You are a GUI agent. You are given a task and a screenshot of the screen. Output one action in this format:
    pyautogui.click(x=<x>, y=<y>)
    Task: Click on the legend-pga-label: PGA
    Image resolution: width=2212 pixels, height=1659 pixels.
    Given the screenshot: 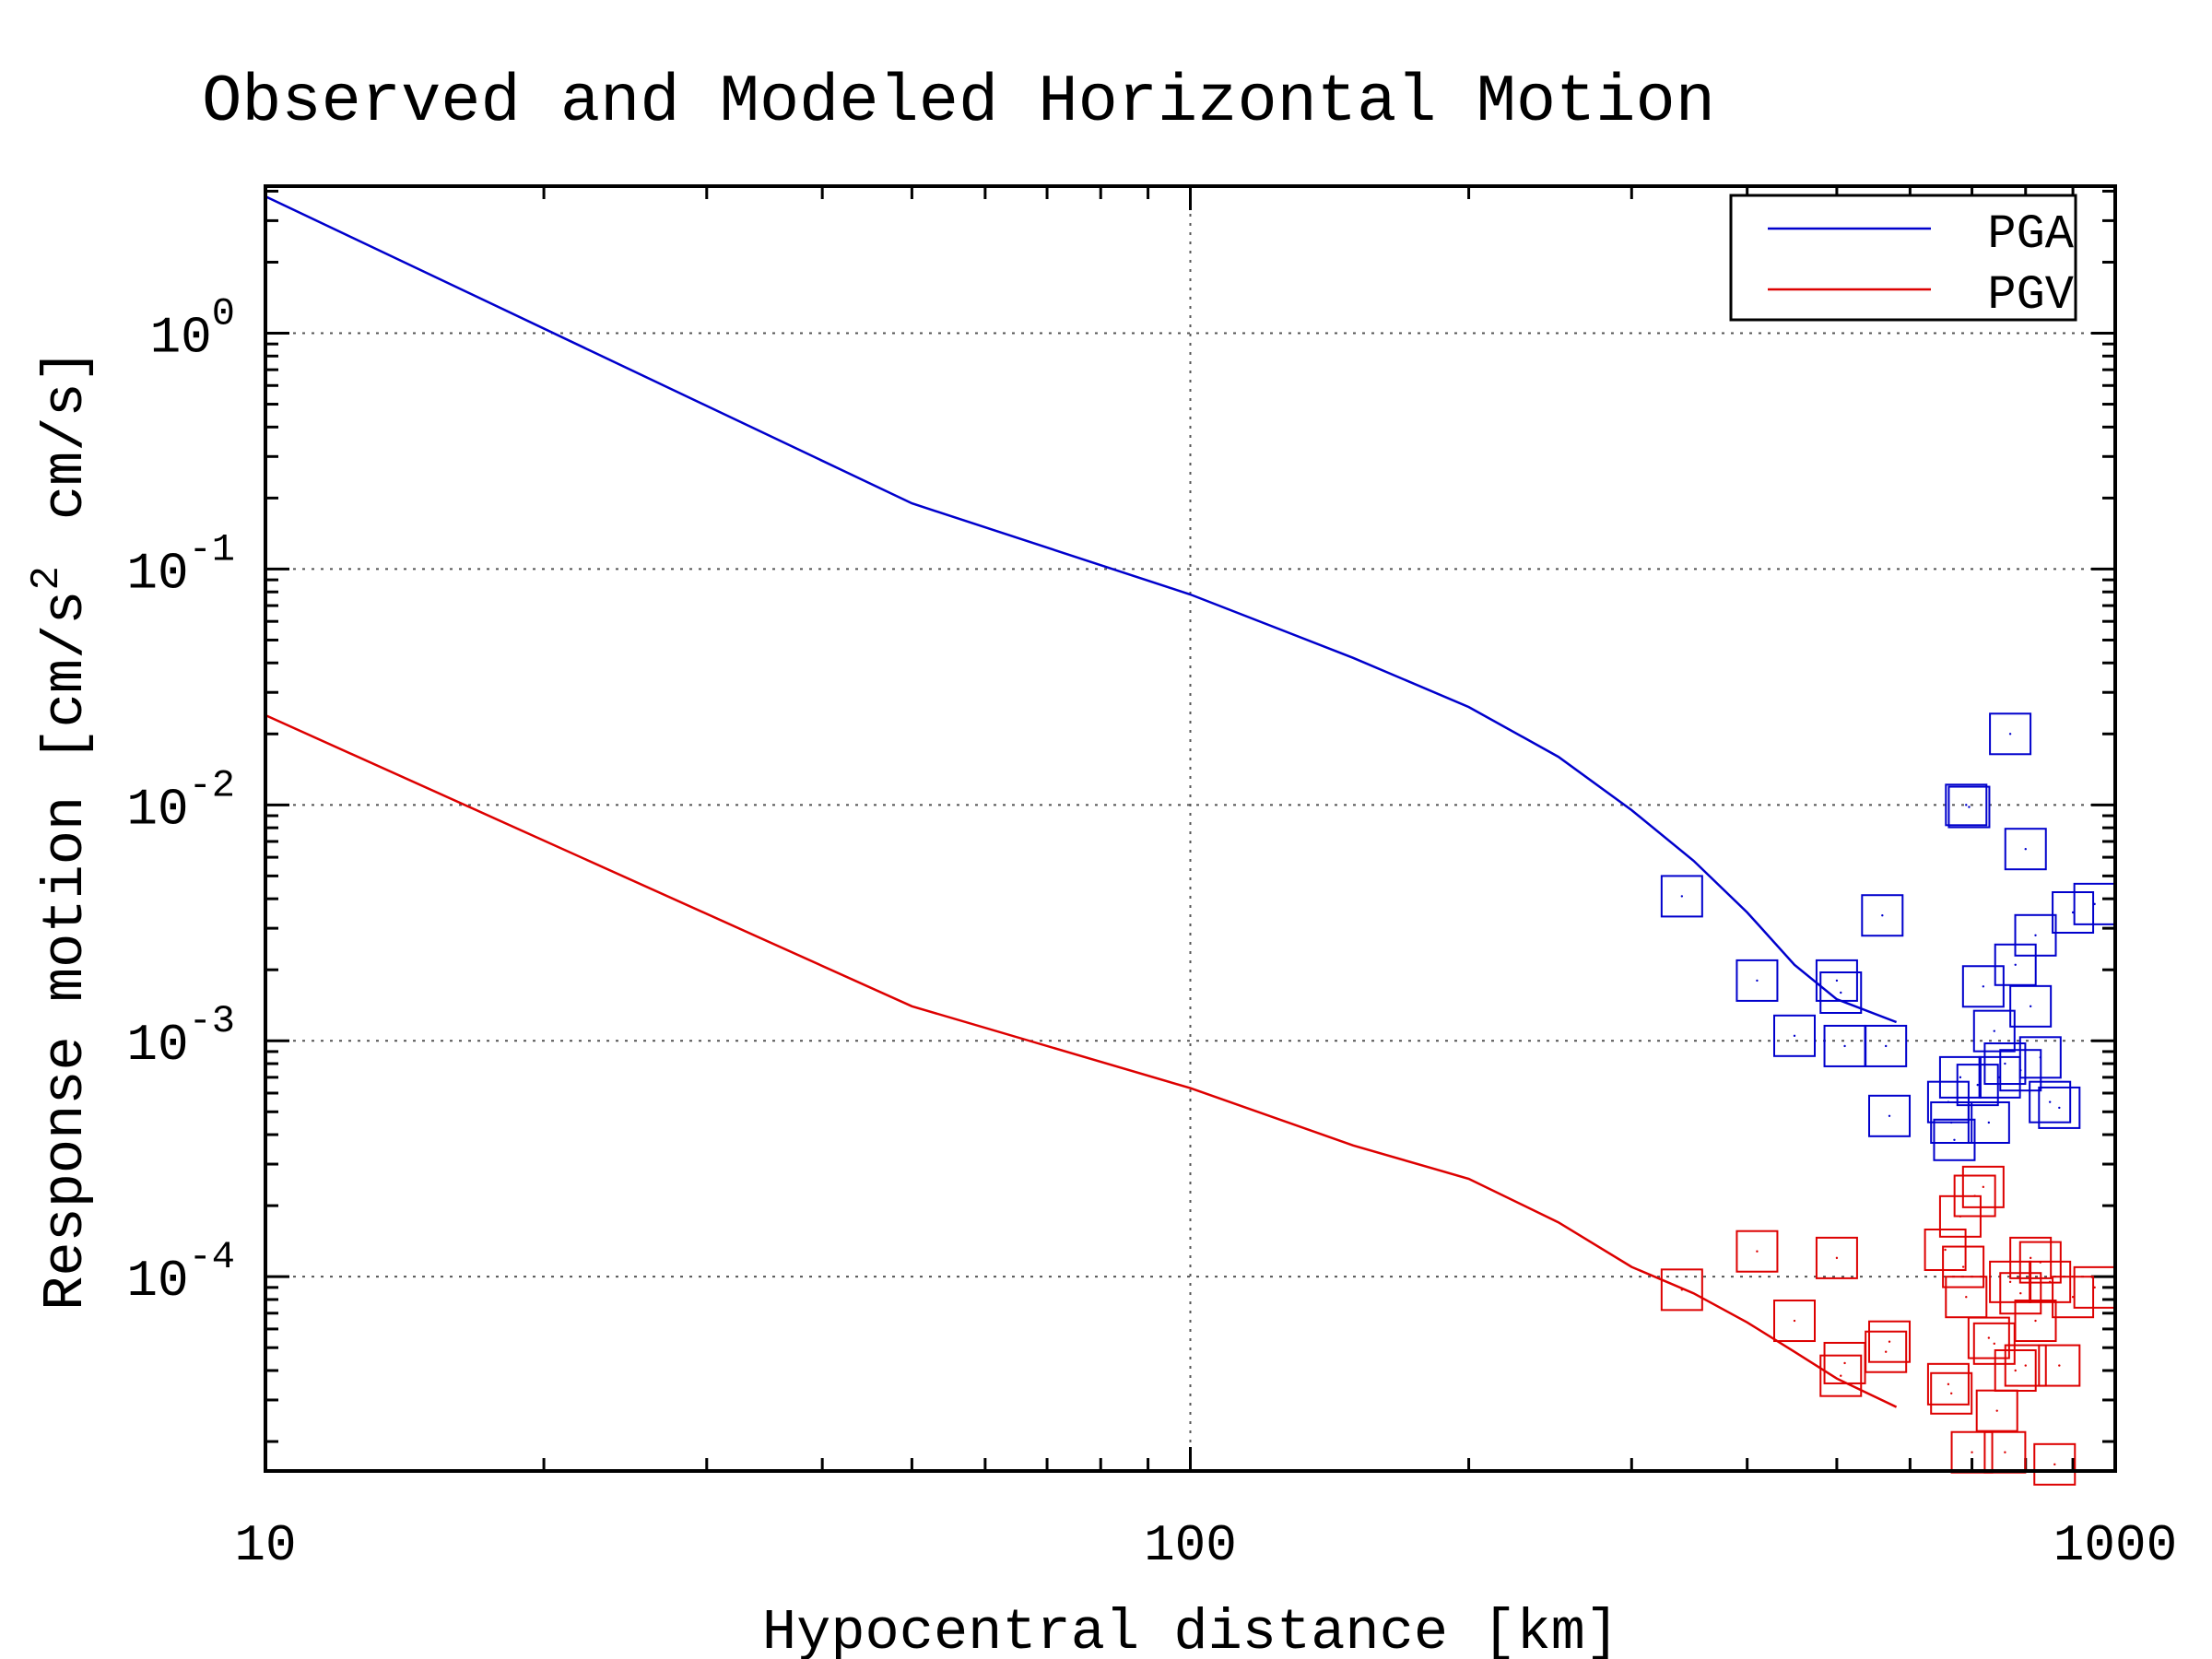 What is the action you would take?
    pyautogui.click(x=2030, y=234)
    